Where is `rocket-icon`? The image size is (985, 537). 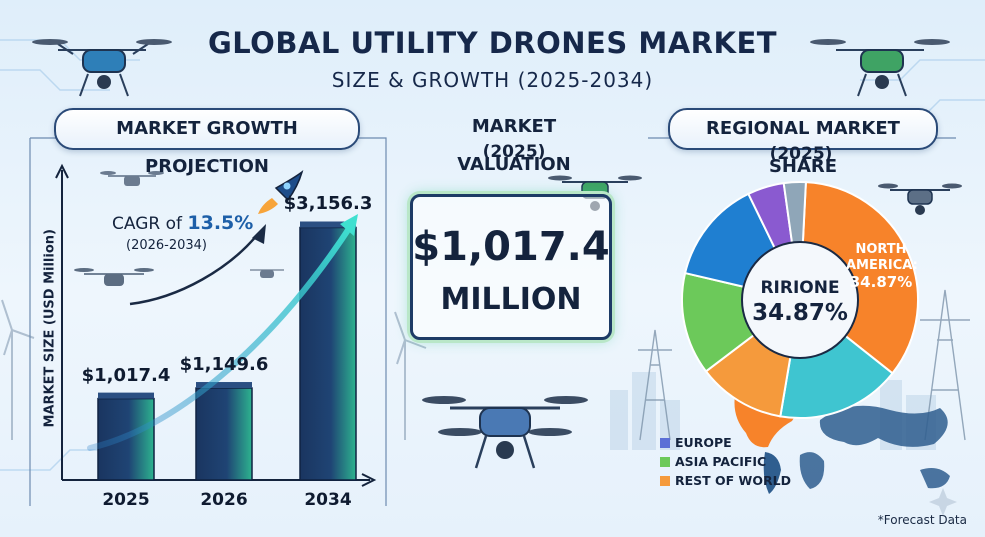
rocket-icon is located at coordinates (281, 192).